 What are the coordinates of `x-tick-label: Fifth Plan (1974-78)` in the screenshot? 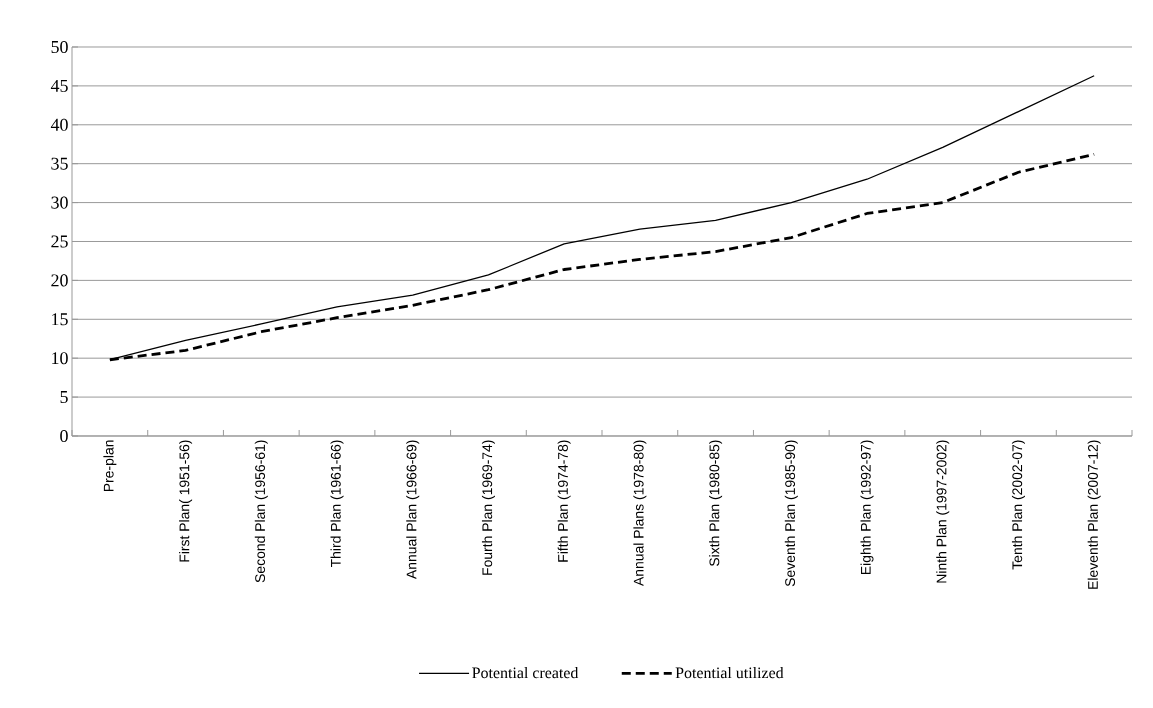 It's located at (564, 501).